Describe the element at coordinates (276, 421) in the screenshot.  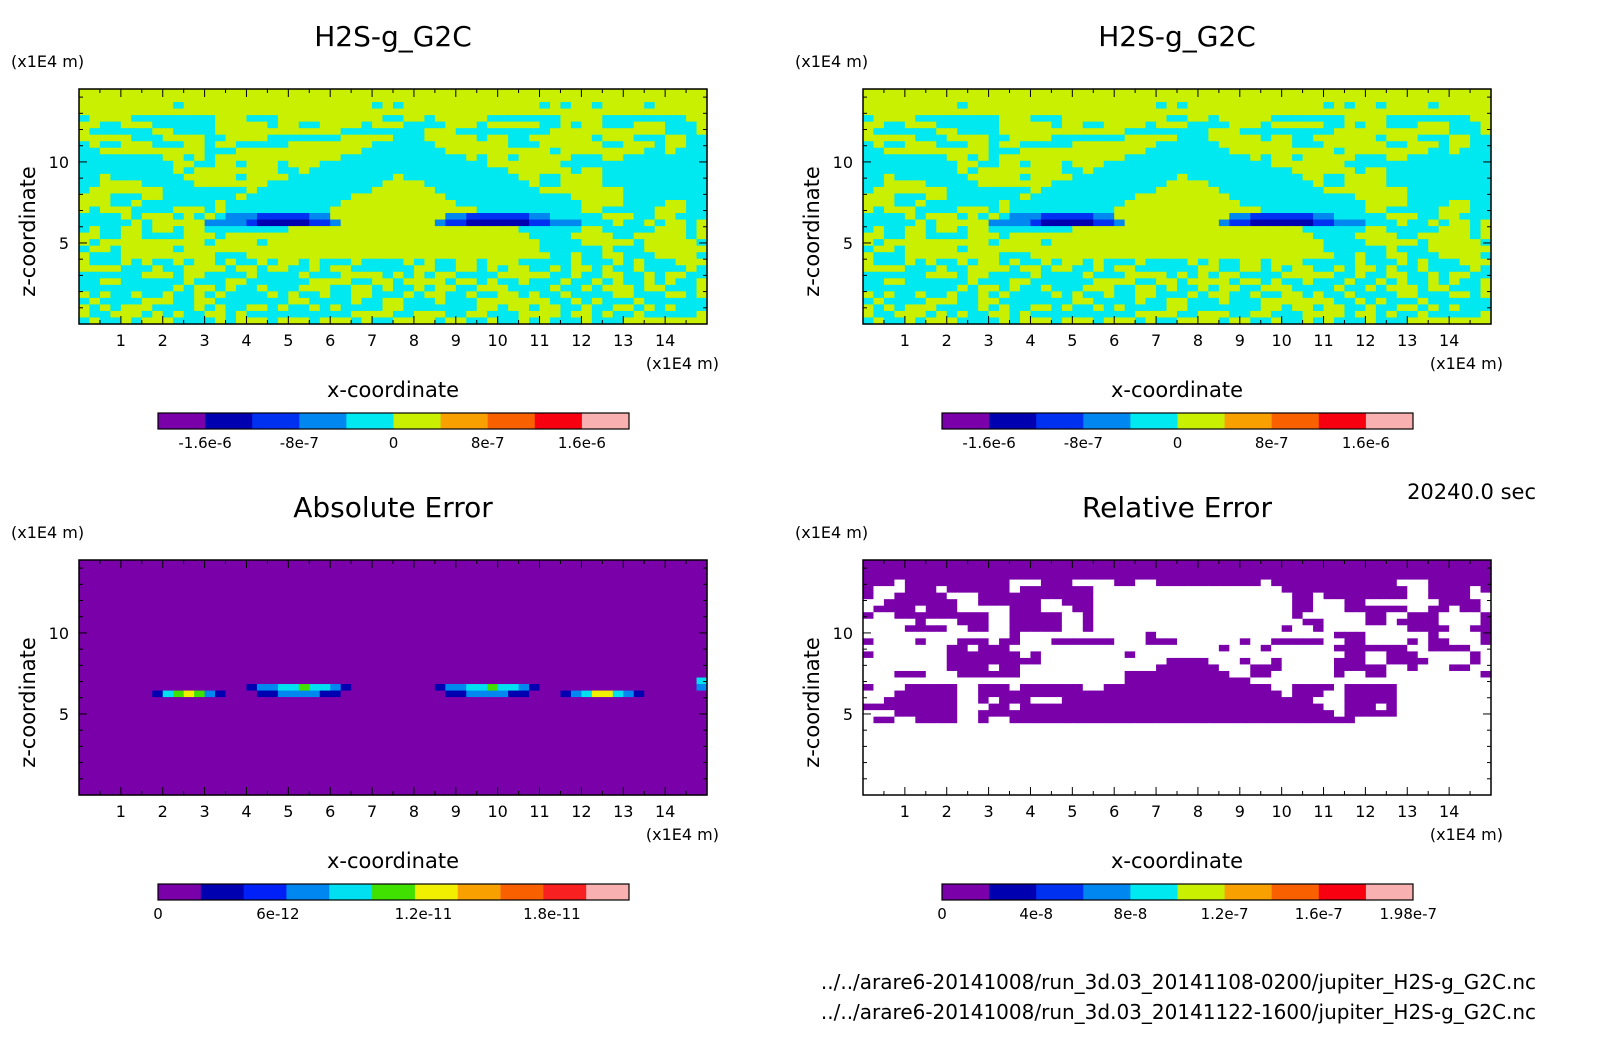
I see `colorbar-swatch` at that location.